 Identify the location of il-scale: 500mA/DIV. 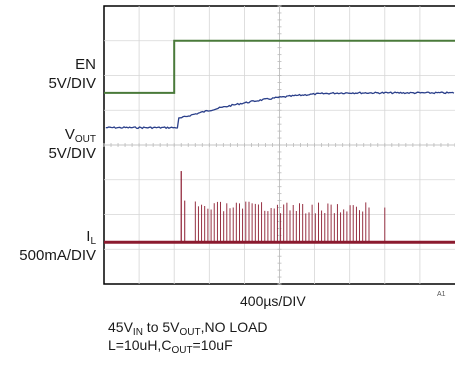
(57, 255).